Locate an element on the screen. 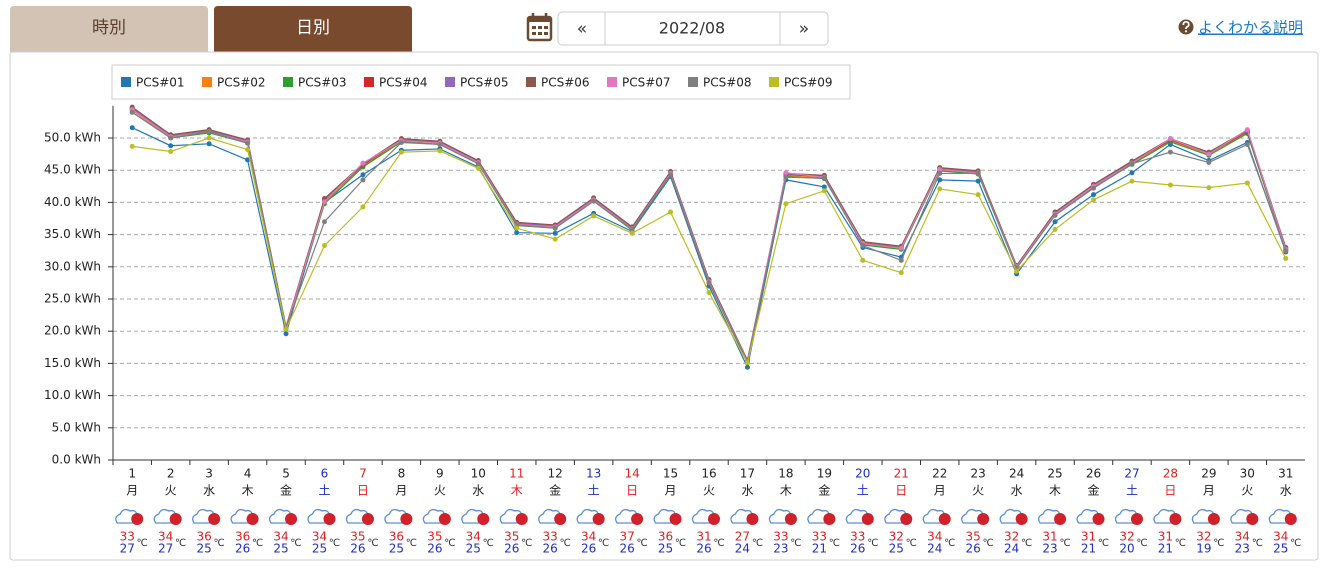 The height and width of the screenshot is (573, 1327). y-tick-label: 25.0 kWh is located at coordinates (72, 299).